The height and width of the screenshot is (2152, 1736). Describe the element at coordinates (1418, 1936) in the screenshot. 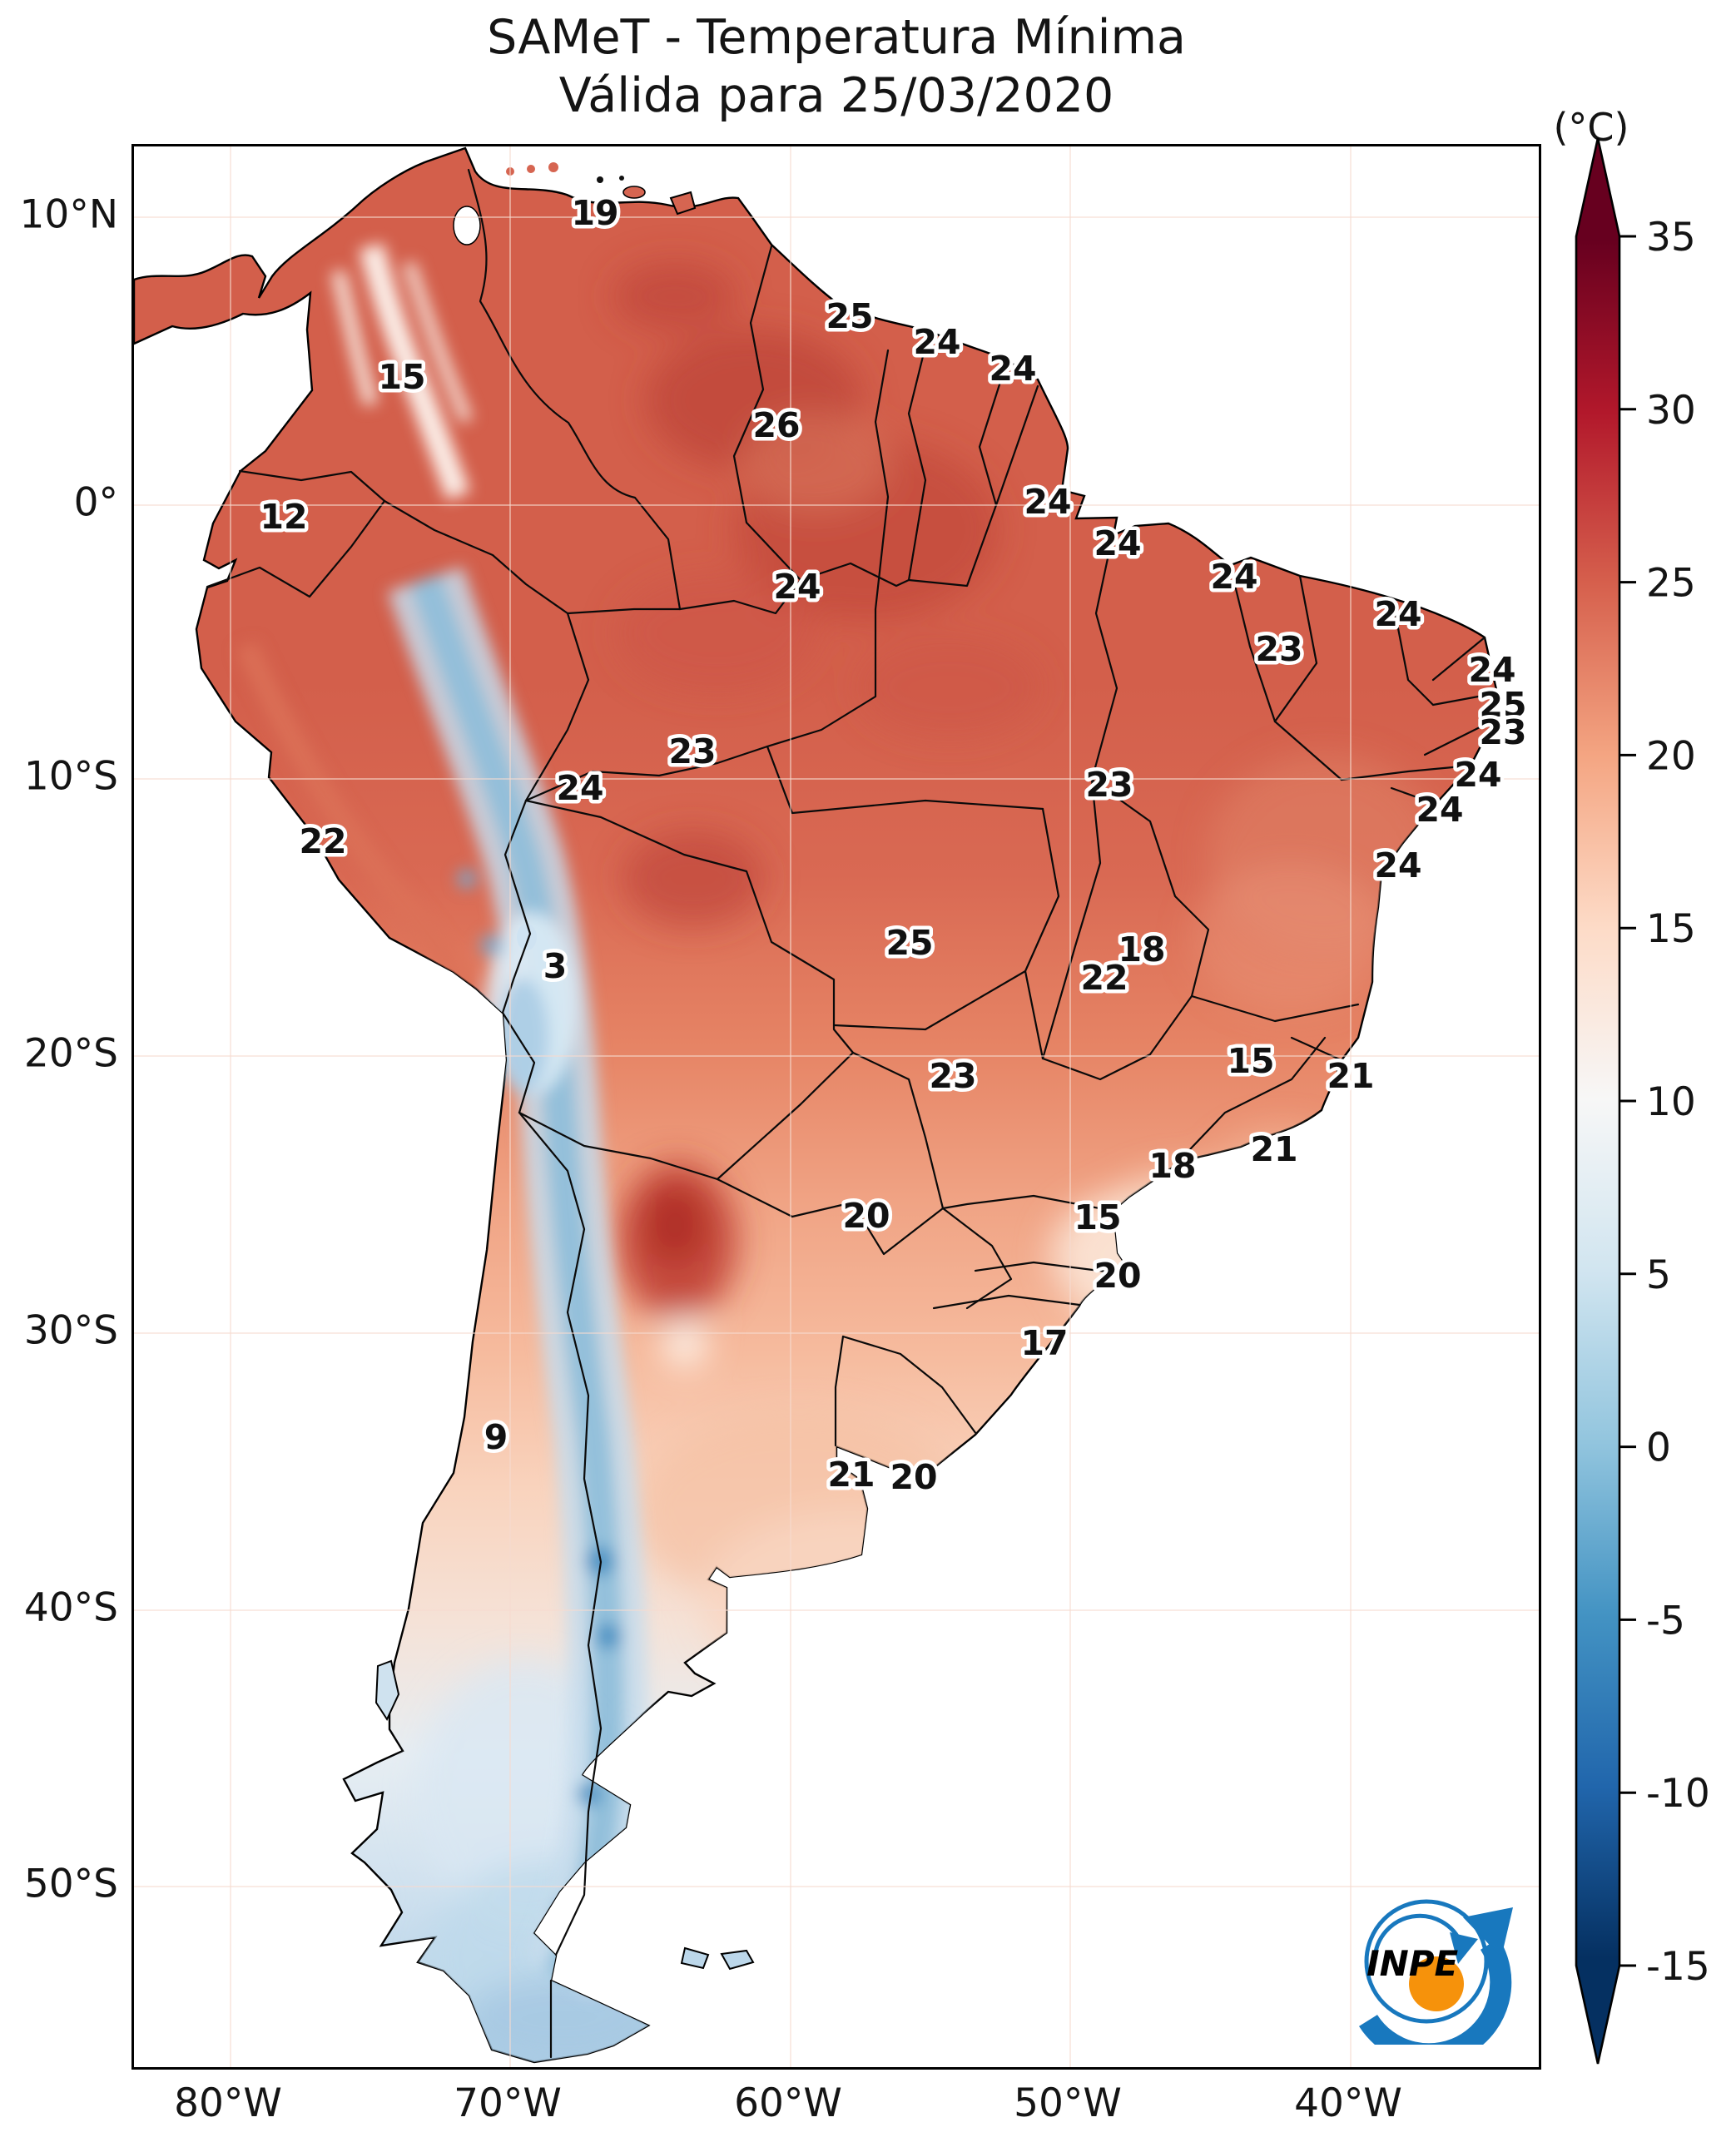

I see `inpe-logo-inner-arc` at that location.